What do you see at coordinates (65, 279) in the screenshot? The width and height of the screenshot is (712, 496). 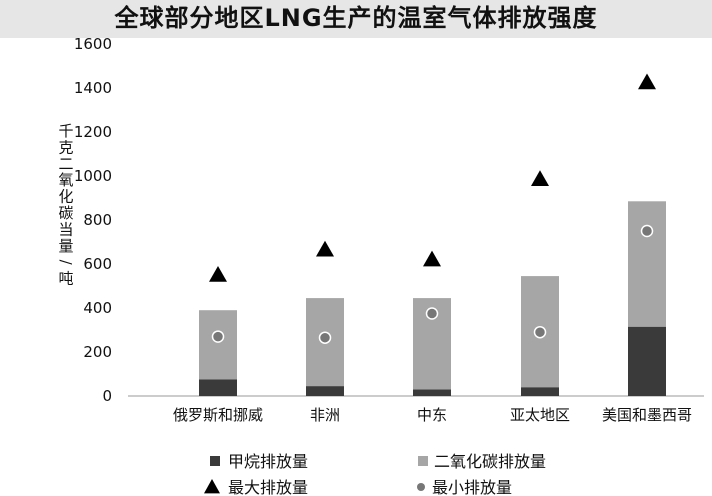 I see `y-axis-label-char: 吨` at bounding box center [65, 279].